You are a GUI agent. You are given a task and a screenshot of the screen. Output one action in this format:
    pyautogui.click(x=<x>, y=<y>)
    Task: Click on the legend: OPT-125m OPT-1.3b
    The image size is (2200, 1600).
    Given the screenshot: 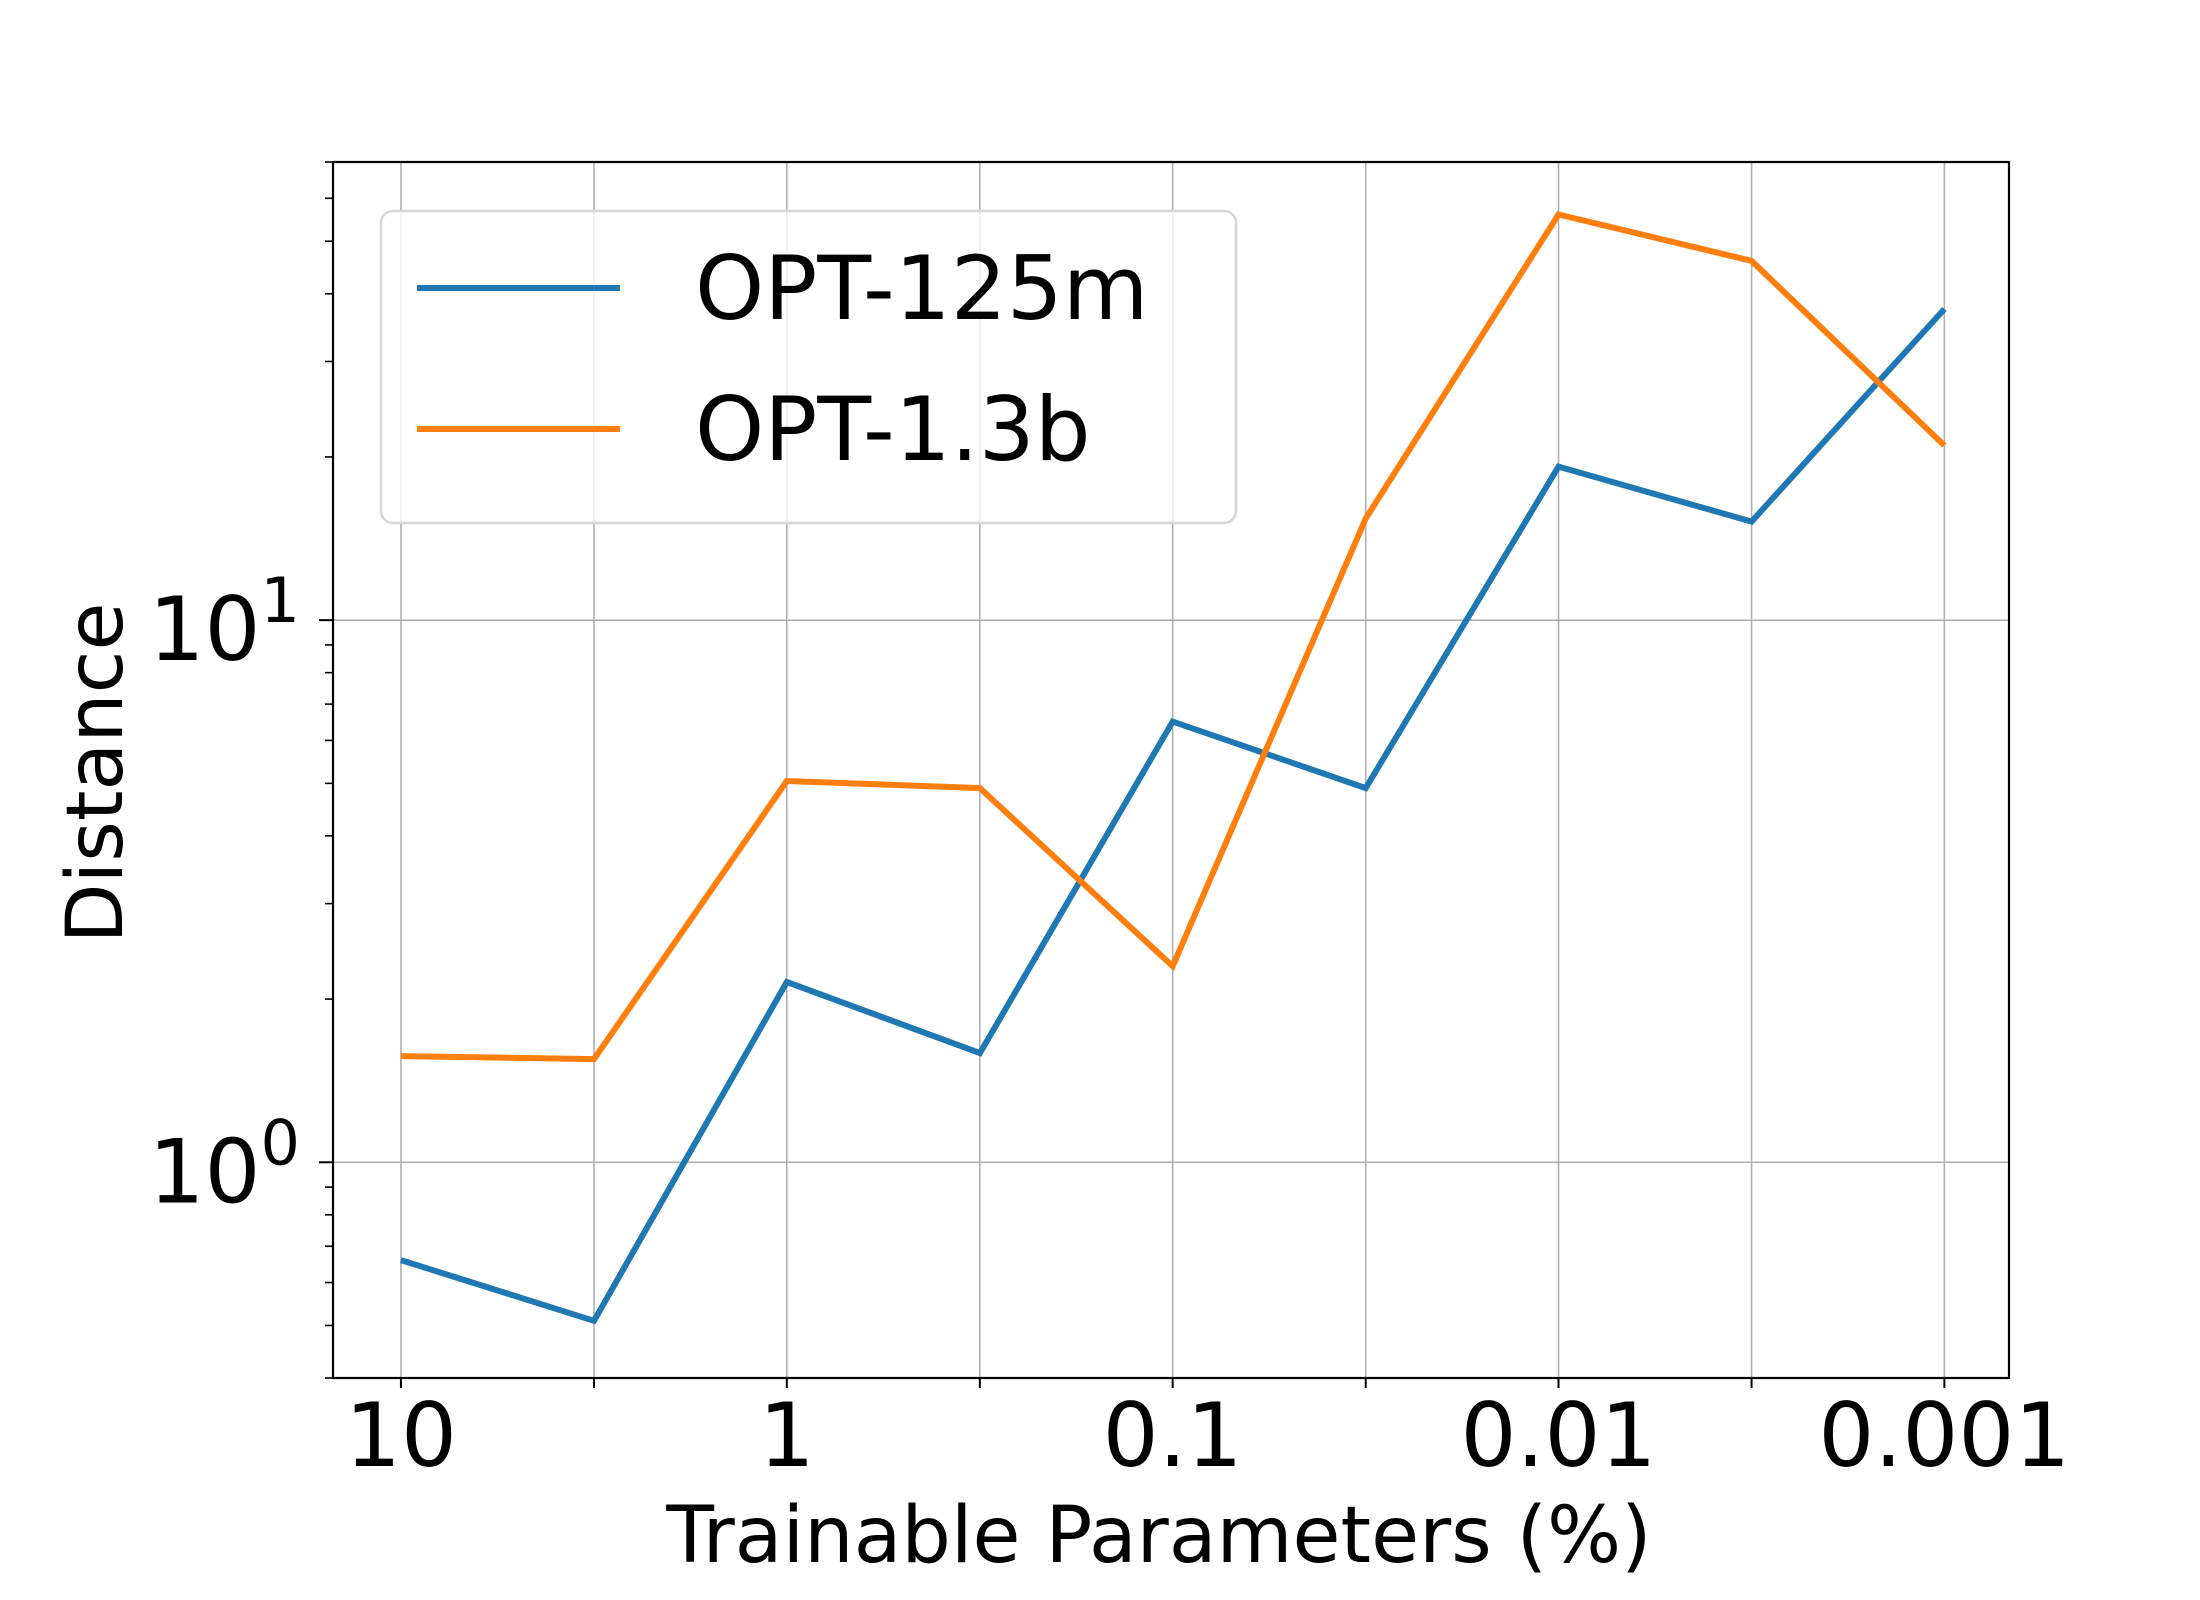 What is the action you would take?
    pyautogui.click(x=808, y=367)
    